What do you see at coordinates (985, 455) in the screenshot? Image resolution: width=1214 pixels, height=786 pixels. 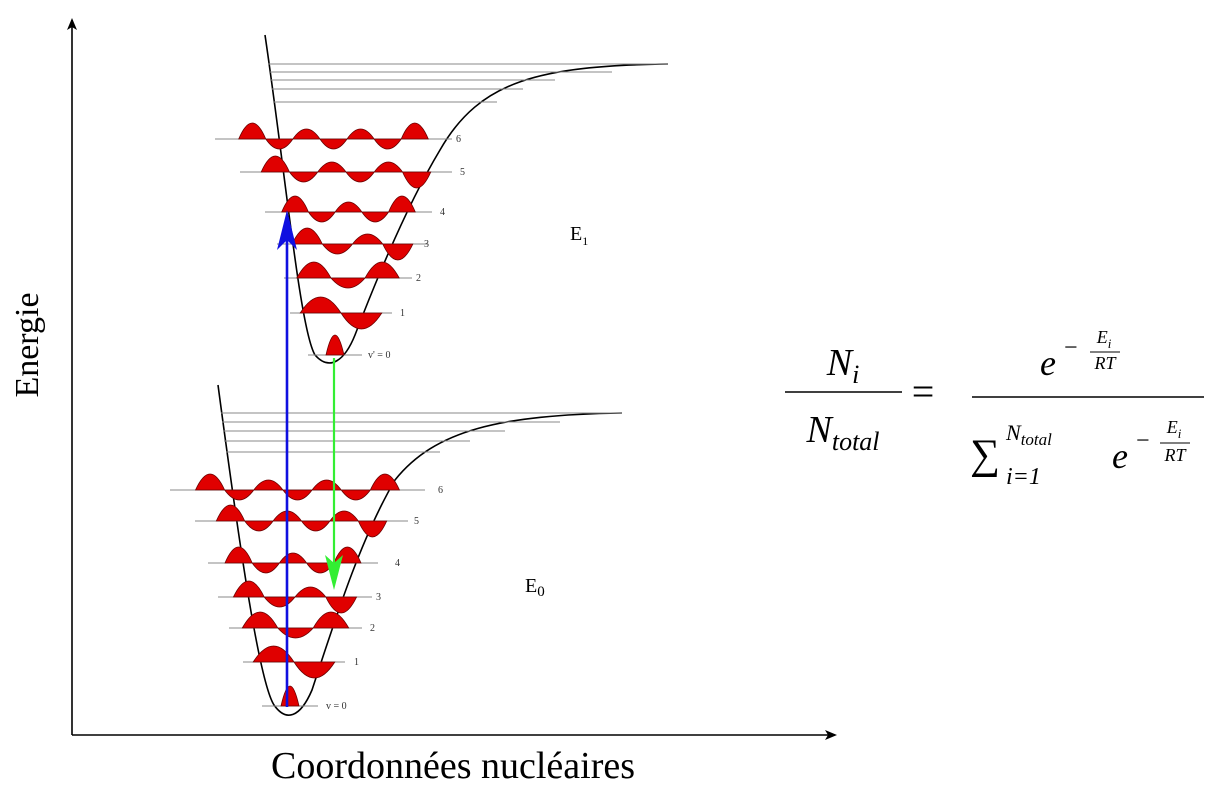 I see `equation-sum-symbol: ∑` at bounding box center [985, 455].